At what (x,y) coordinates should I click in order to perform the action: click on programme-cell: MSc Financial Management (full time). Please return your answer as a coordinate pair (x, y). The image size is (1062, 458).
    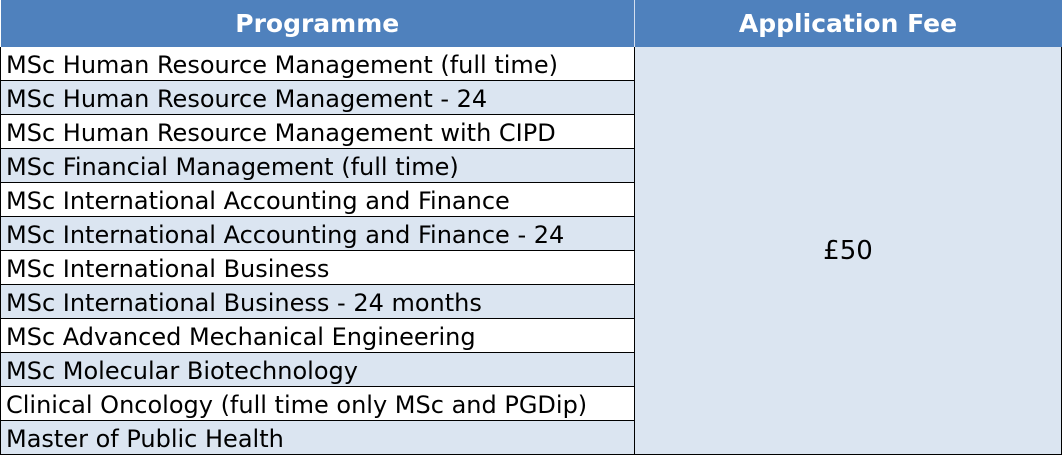
    Looking at the image, I should click on (317, 165).